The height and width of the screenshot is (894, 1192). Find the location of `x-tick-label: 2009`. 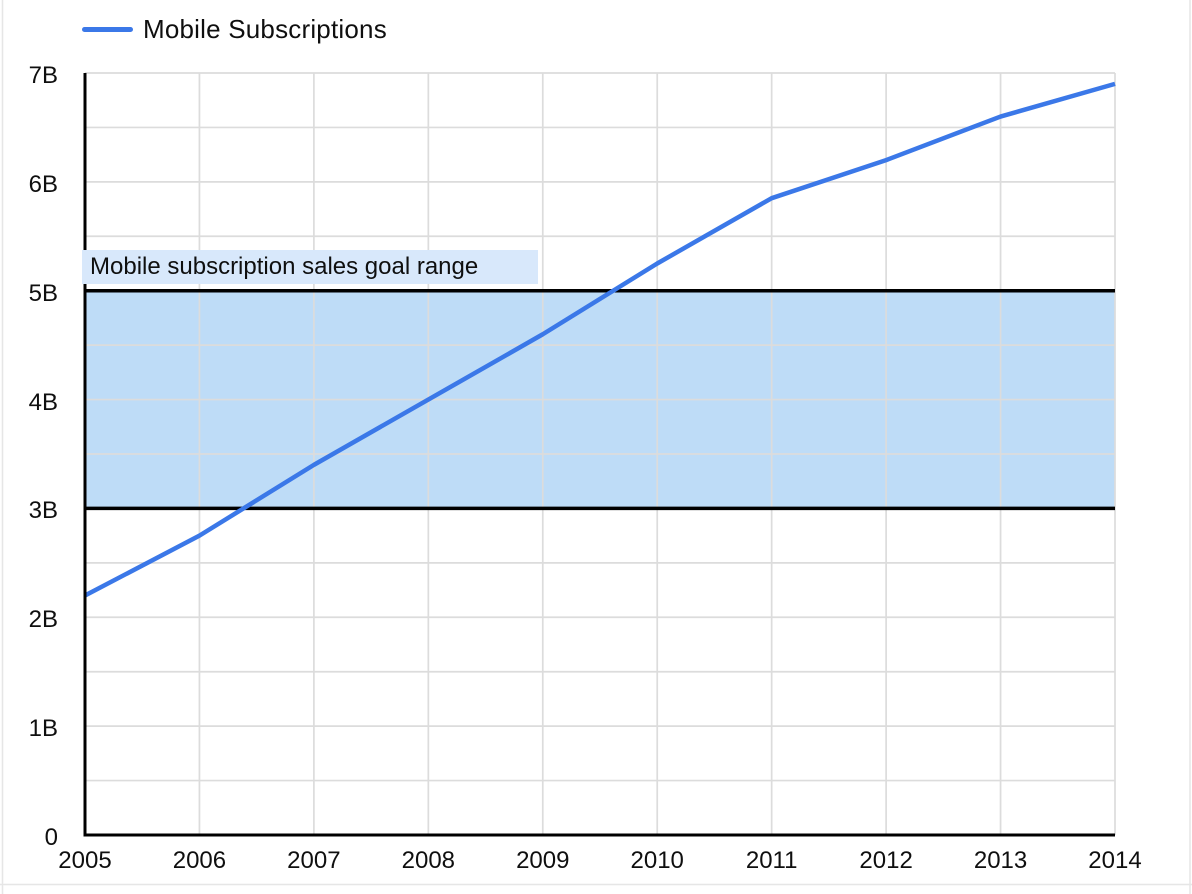

x-tick-label: 2009 is located at coordinates (543, 860).